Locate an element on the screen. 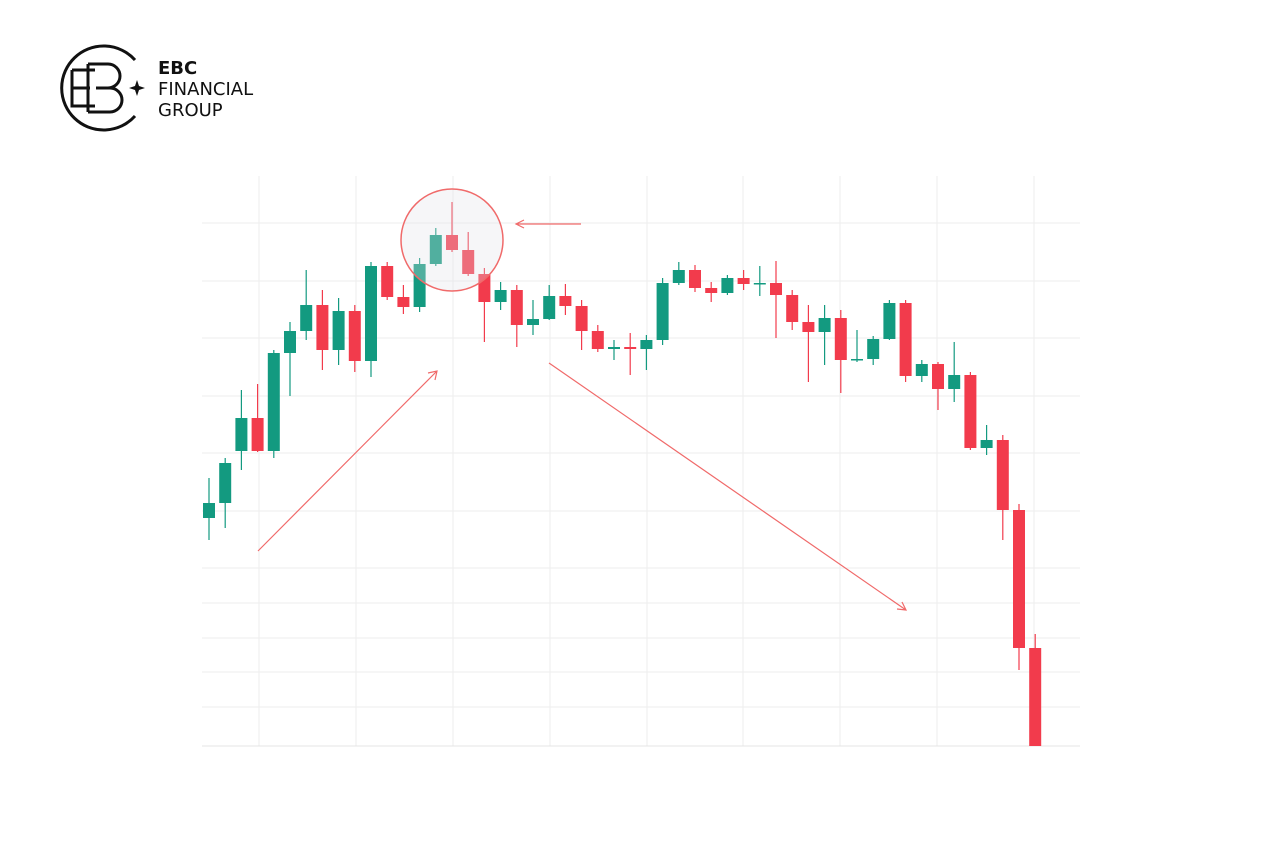  logo-mark is located at coordinates (97, 88).